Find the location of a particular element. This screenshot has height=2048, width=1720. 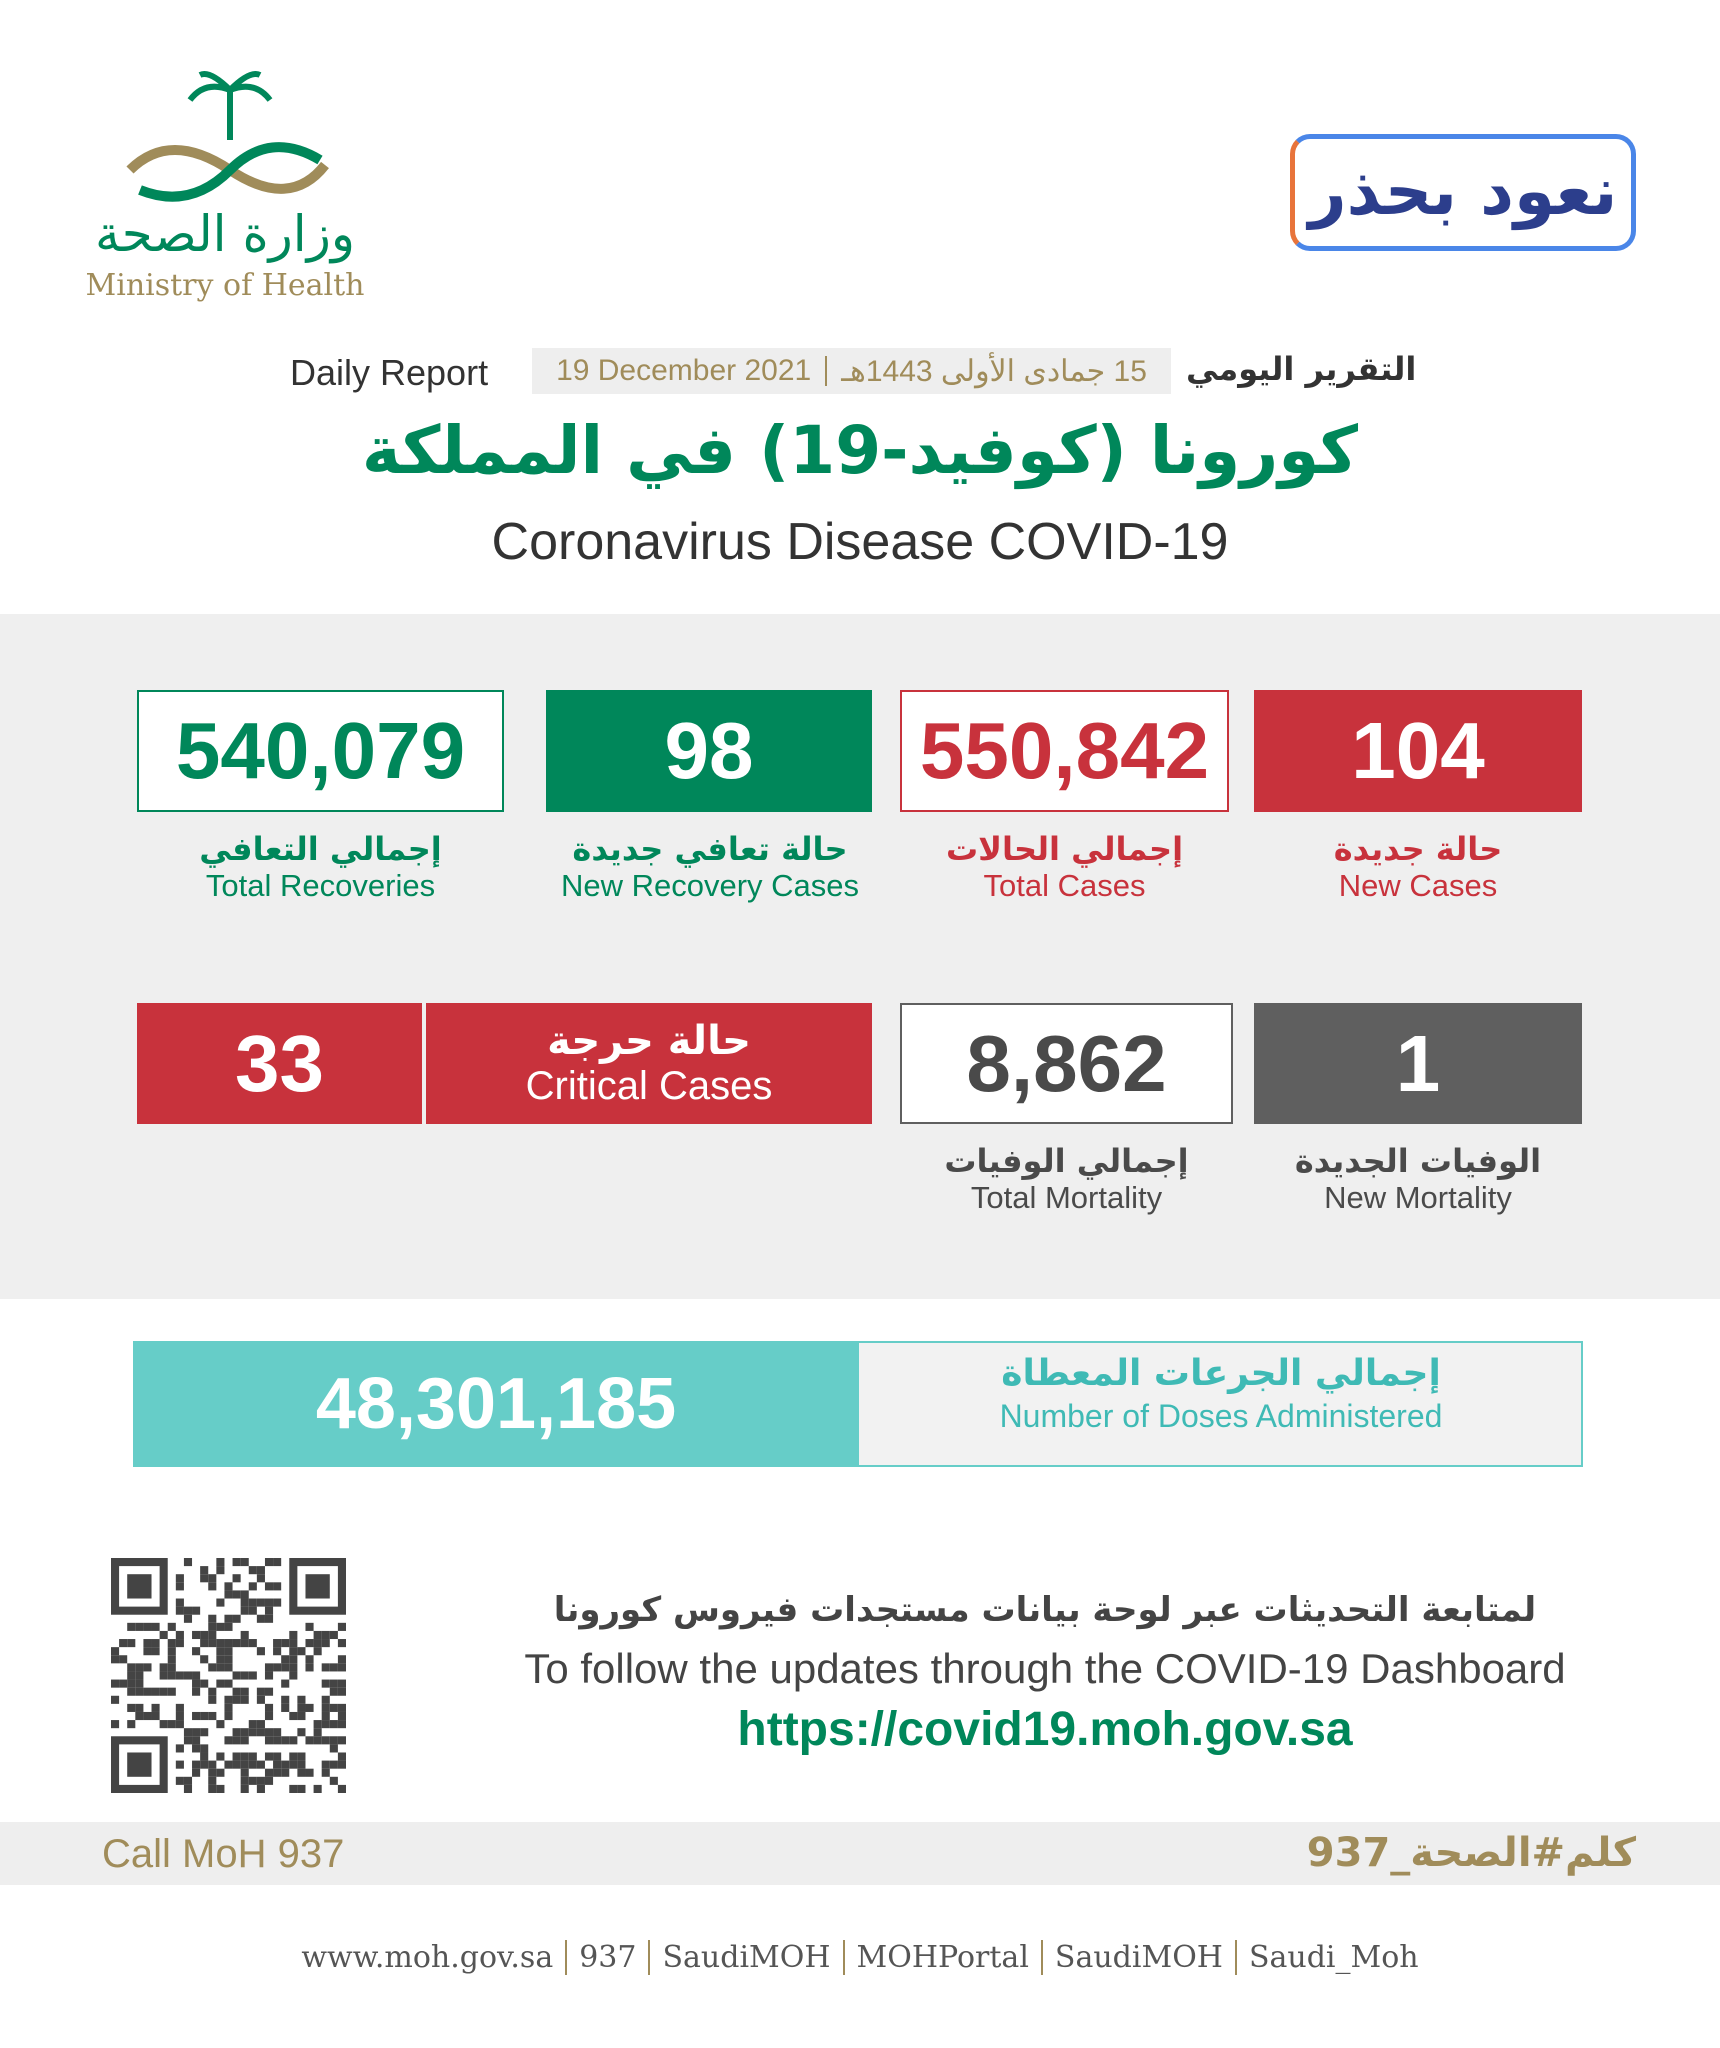

footer-link: 937 is located at coordinates (606, 1957).